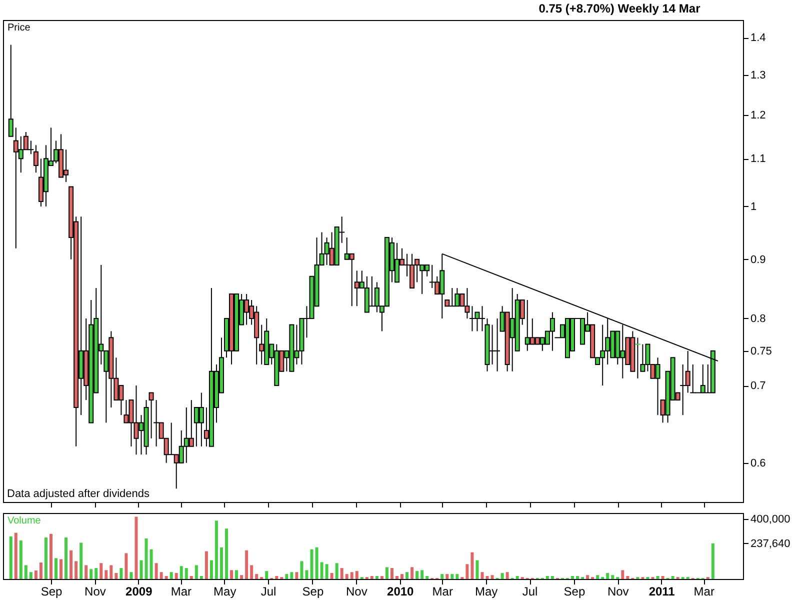  What do you see at coordinates (770, 520) in the screenshot?
I see `y-tick-label: 400,000` at bounding box center [770, 520].